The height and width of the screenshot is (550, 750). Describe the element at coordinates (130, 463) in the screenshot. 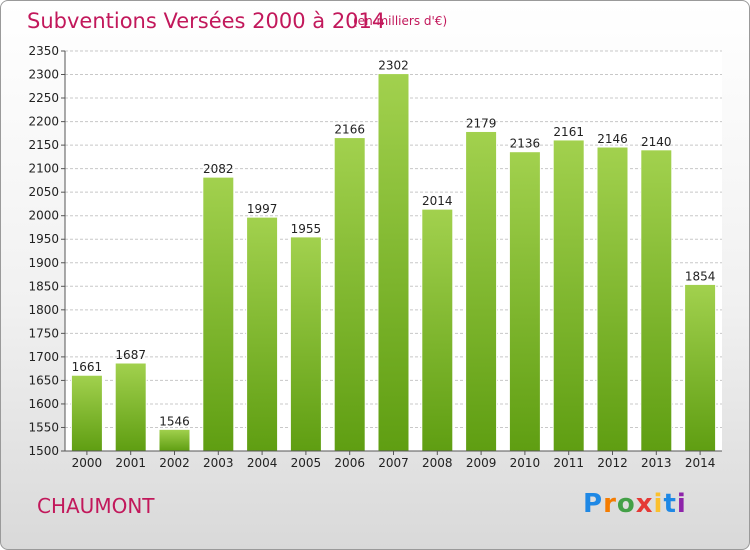

I see `x-tick-label-2001: 2001` at that location.